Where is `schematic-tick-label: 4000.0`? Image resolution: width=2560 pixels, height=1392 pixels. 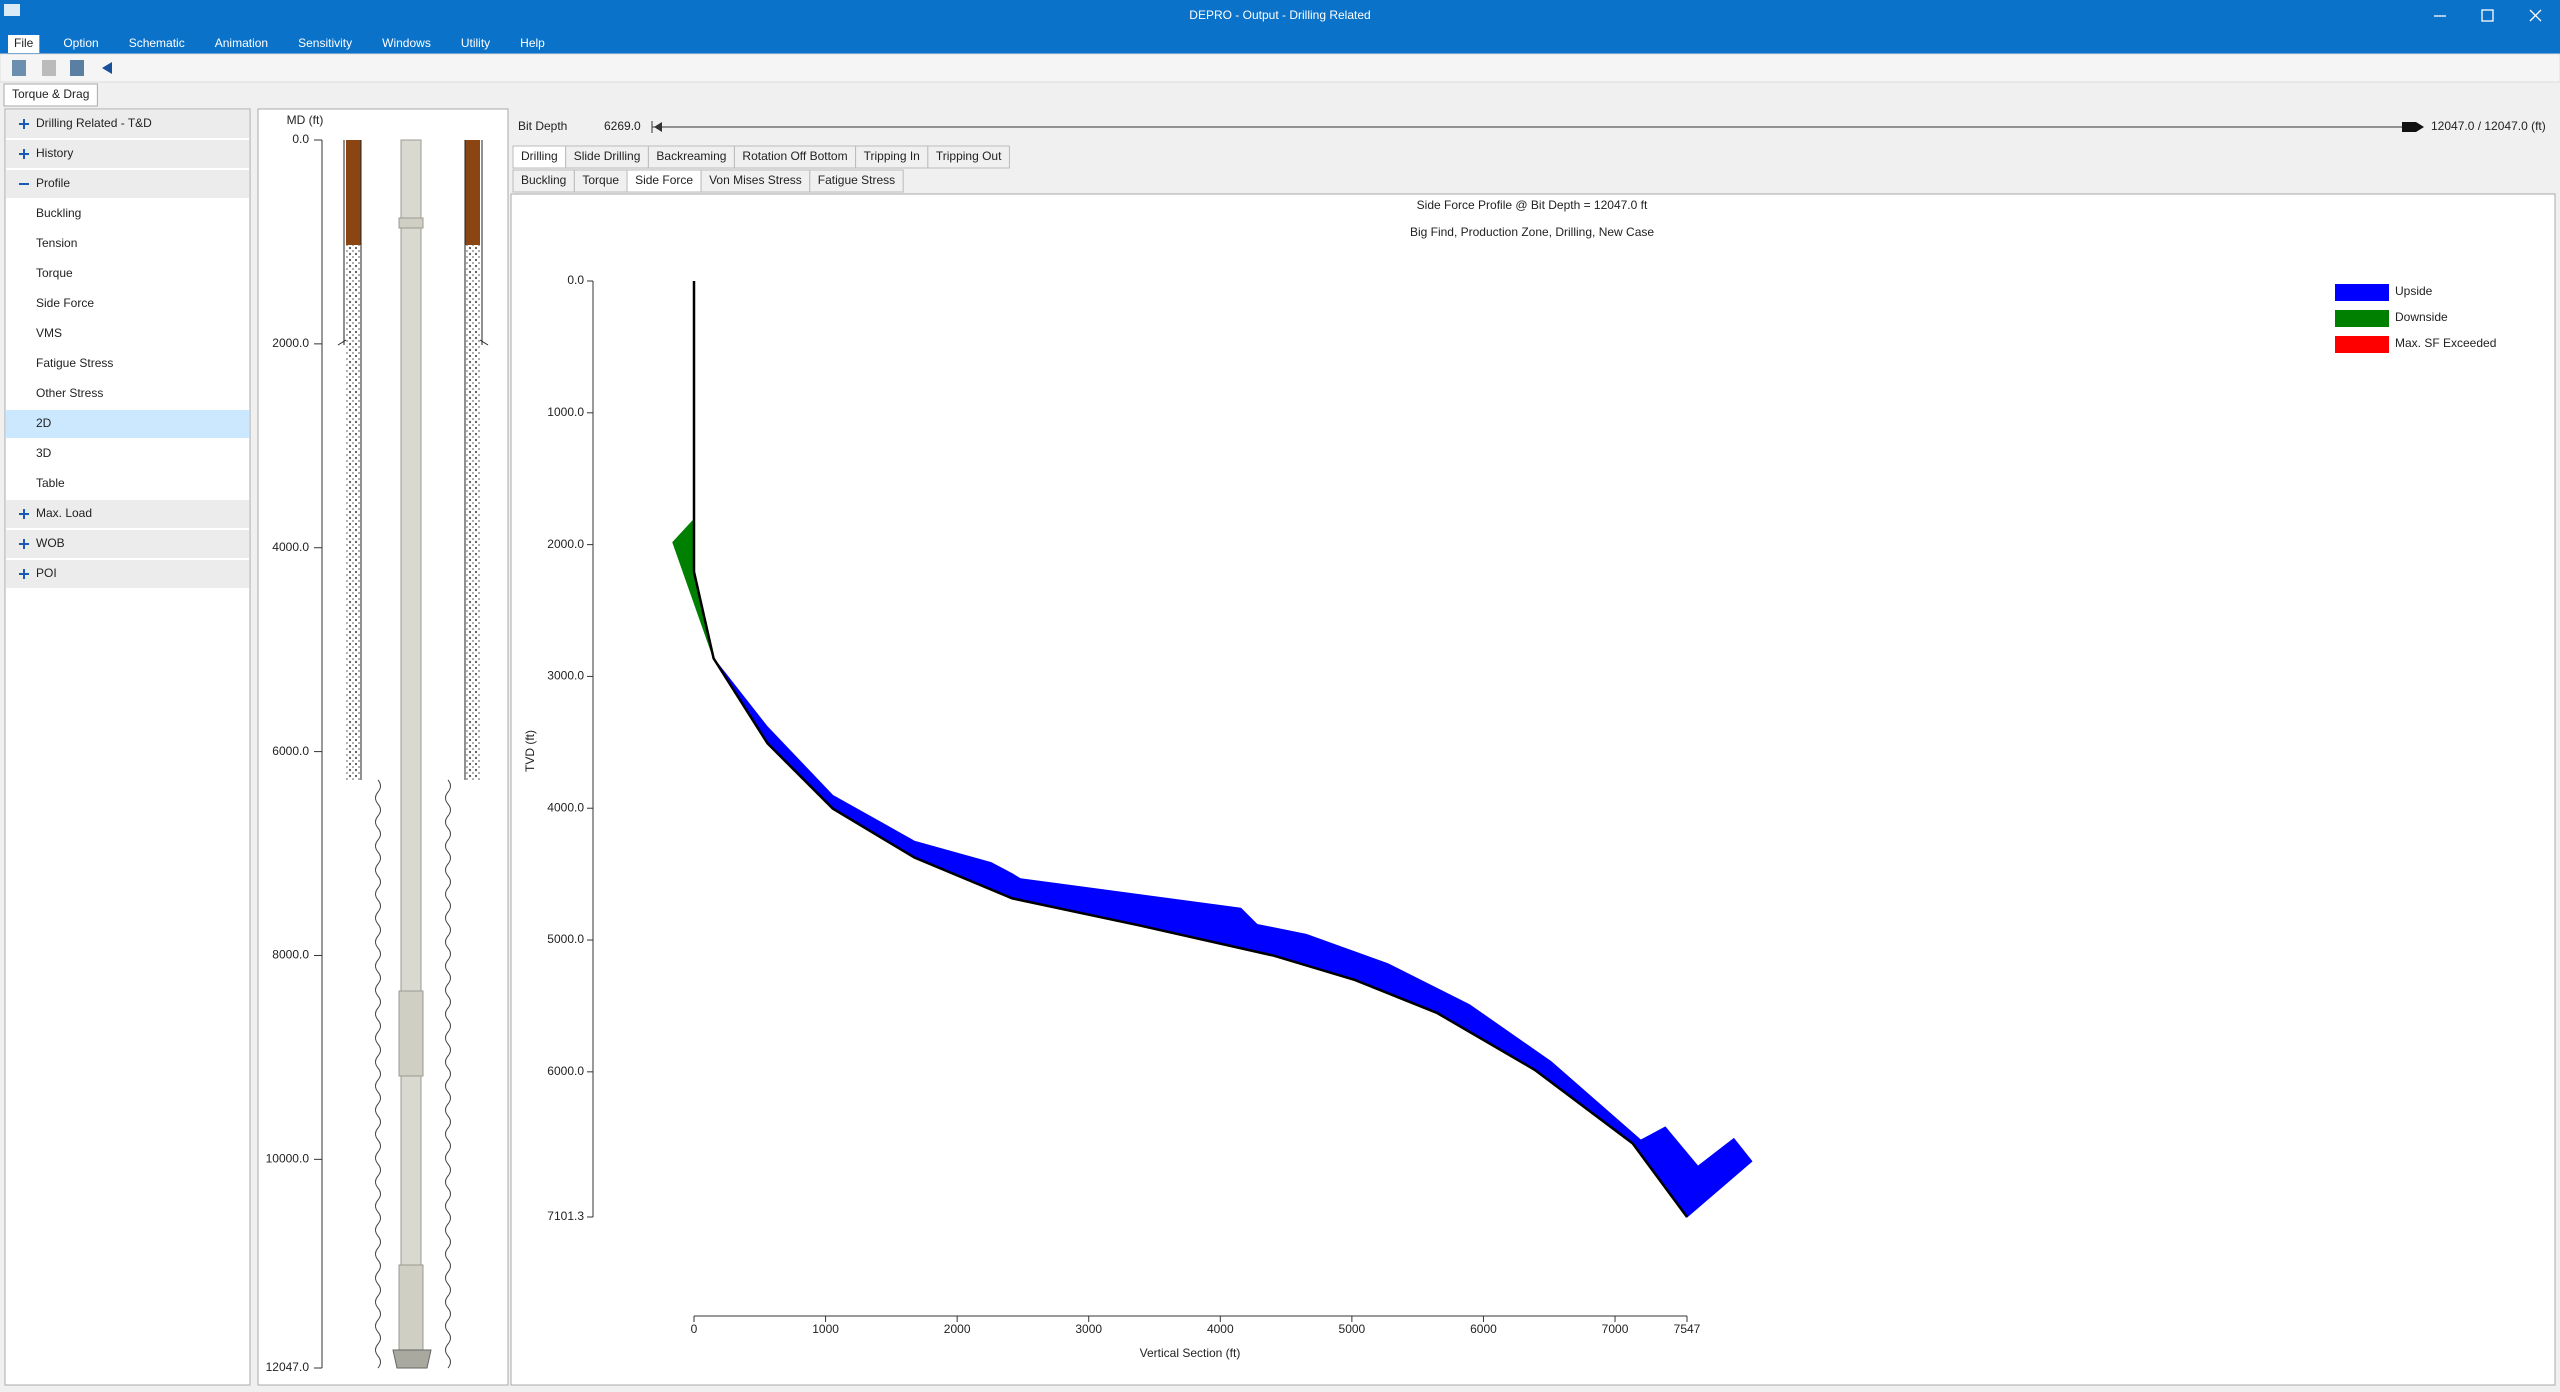
schematic-tick-label: 4000.0 is located at coordinates (290, 547).